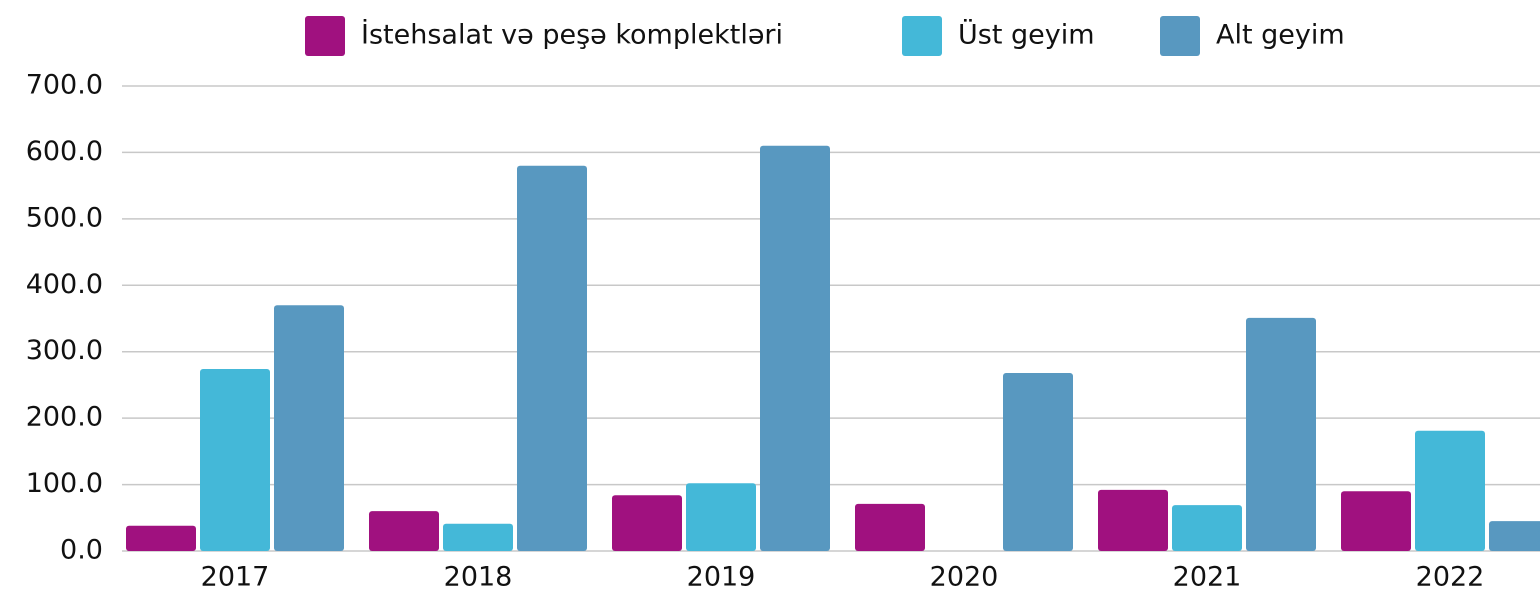  What do you see at coordinates (64, 151) in the screenshot?
I see `y-tick-label: 600.0` at bounding box center [64, 151].